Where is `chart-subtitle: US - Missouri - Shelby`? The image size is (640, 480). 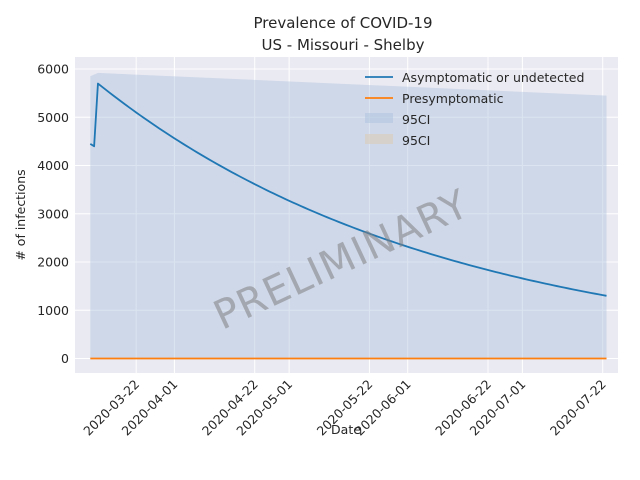
chart-subtitle: US - Missouri - Shelby is located at coordinates (343, 45).